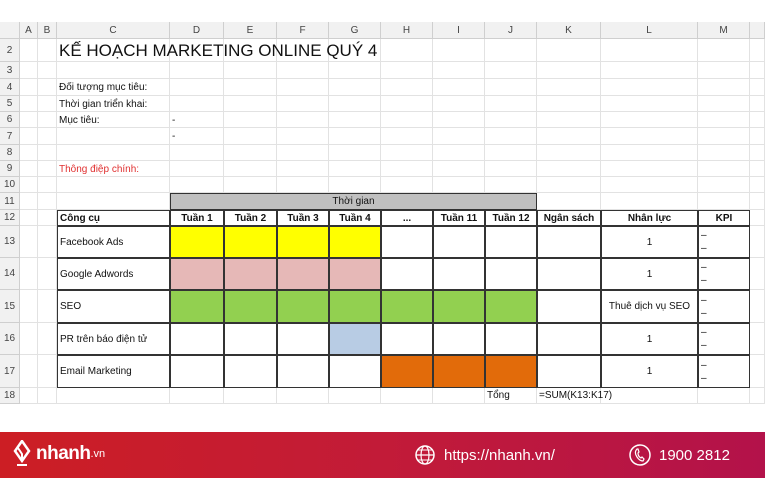  What do you see at coordinates (10, 306) in the screenshot?
I see `row-header-15: 15` at bounding box center [10, 306].